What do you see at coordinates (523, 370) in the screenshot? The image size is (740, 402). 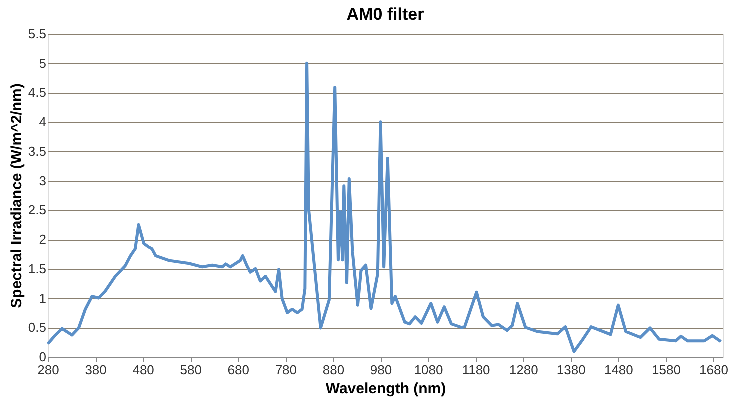 I see `x-tick-label: 1280` at bounding box center [523, 370].